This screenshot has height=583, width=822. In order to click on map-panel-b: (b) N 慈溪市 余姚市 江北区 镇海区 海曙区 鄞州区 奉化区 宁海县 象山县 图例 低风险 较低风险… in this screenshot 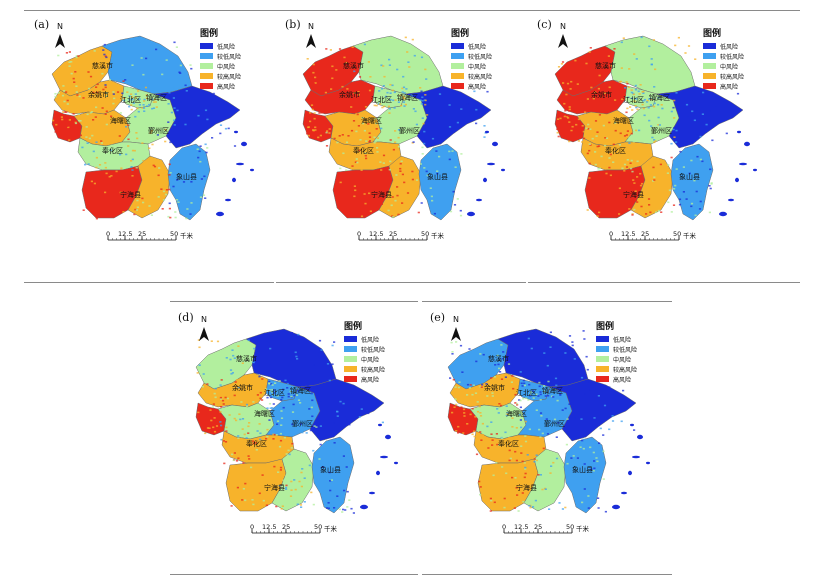, I will do `click(406, 149)`.